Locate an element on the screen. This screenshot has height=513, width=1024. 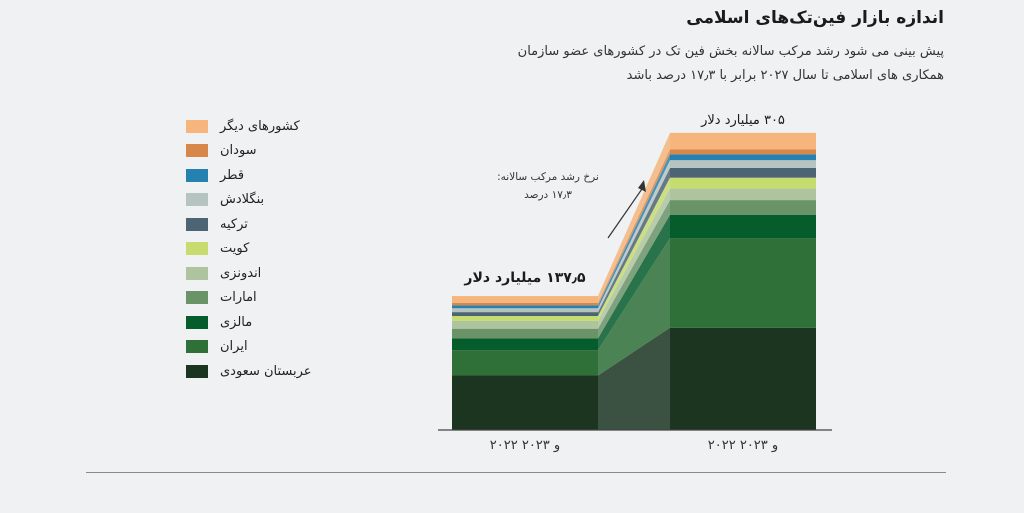
legend-item: بنگلادش is located at coordinates (256, 200).